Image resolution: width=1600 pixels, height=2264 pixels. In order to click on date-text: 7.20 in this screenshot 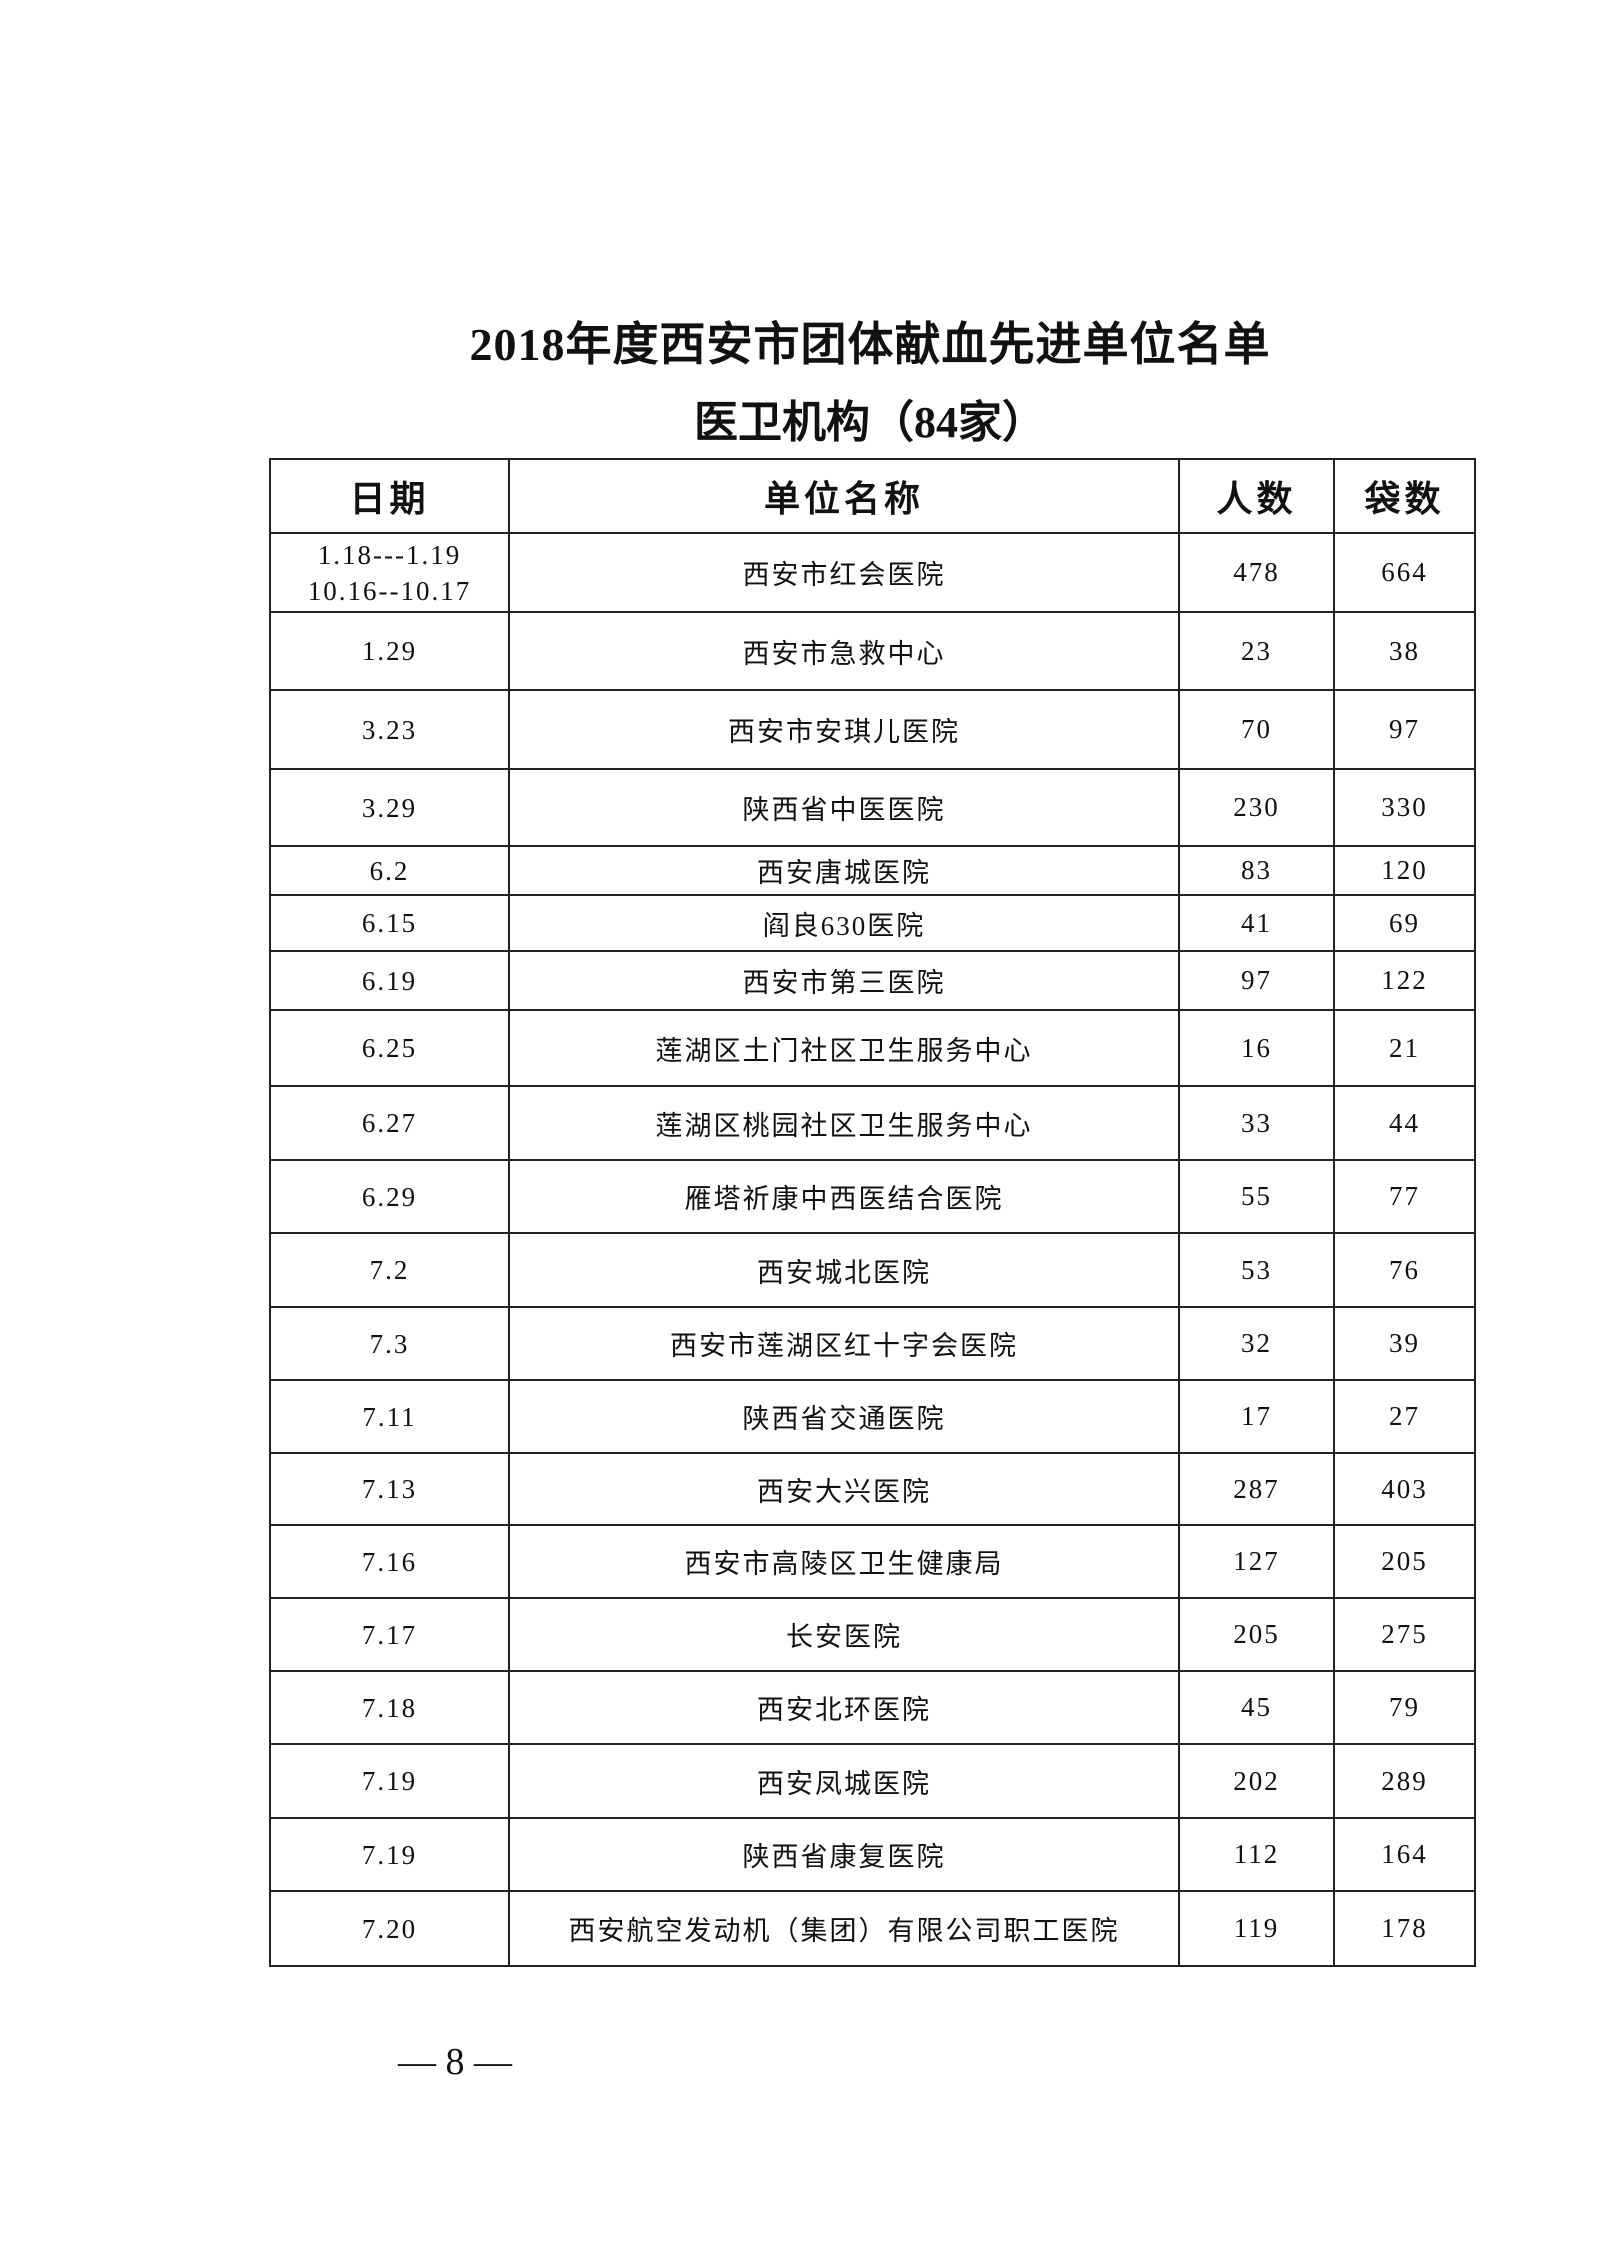, I will do `click(389, 1928)`.